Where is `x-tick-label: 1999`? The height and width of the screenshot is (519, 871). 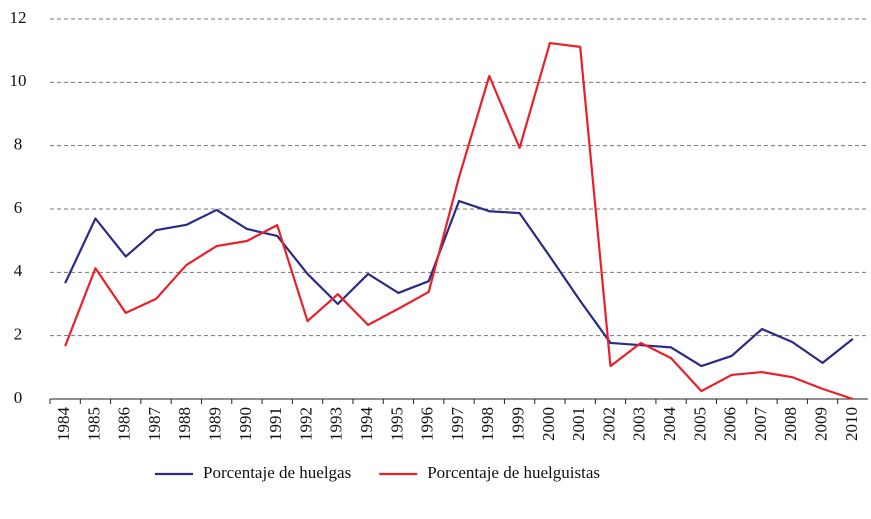 x-tick-label: 1999 is located at coordinates (517, 424).